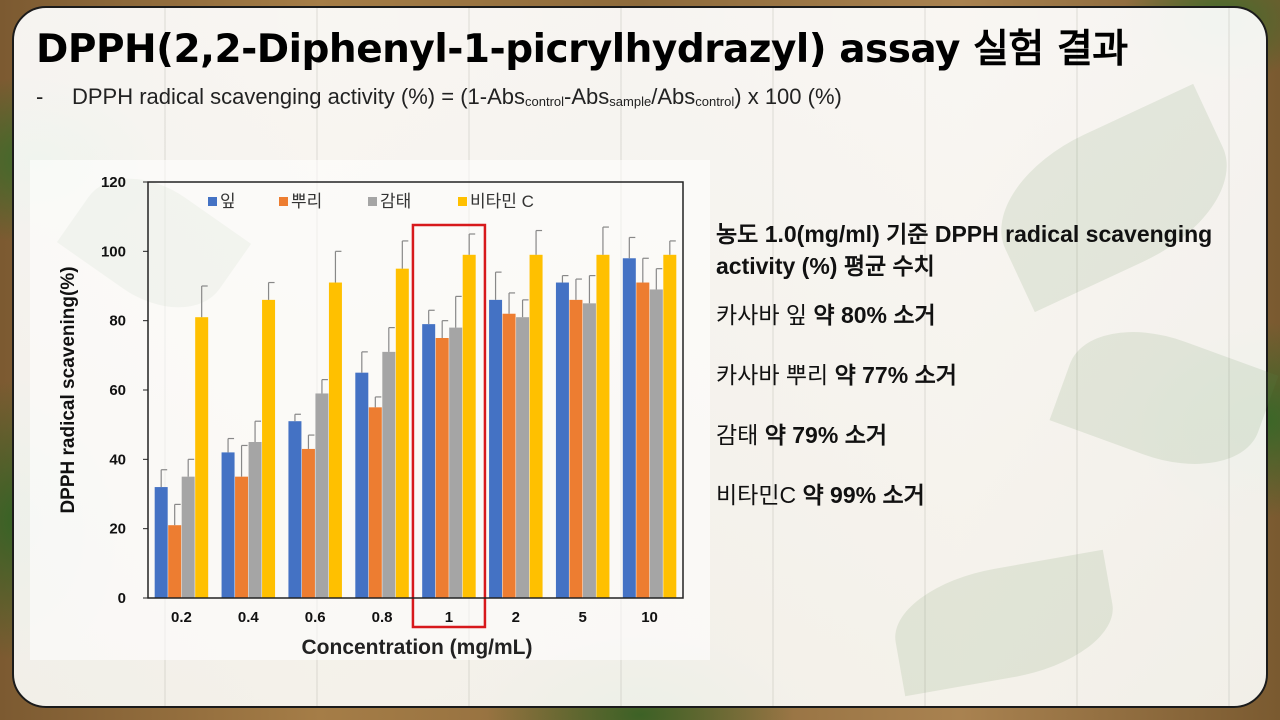  Describe the element at coordinates (788, 96) in the screenshot. I see `formula-part-4: ) x 100 (%)` at that location.